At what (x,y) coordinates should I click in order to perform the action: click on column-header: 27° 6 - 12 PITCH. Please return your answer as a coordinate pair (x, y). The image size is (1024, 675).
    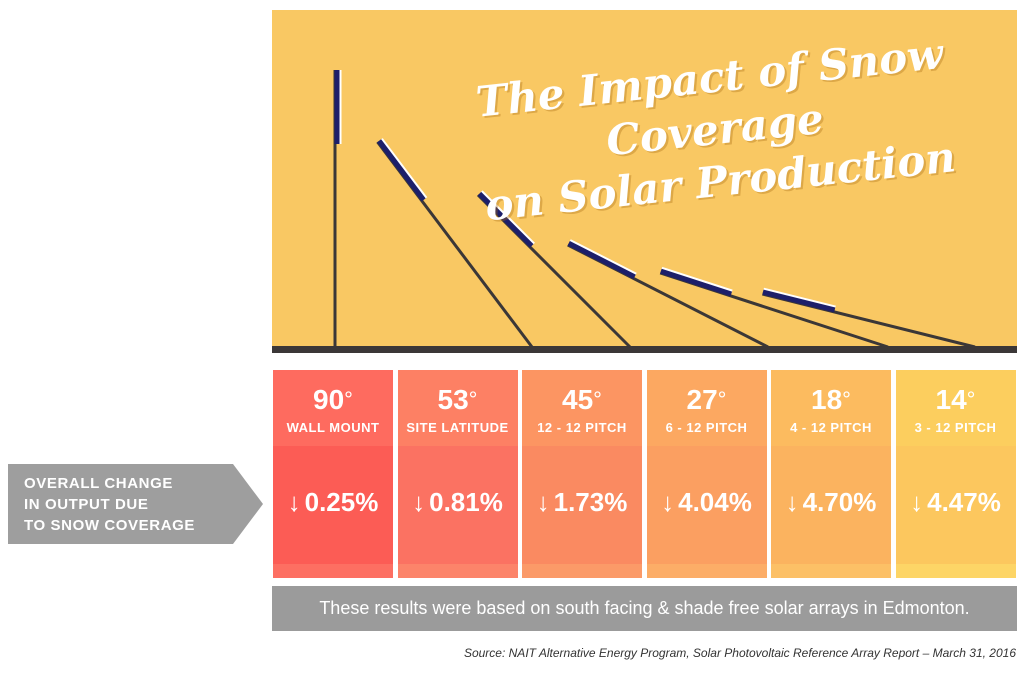
    Looking at the image, I should click on (706, 408).